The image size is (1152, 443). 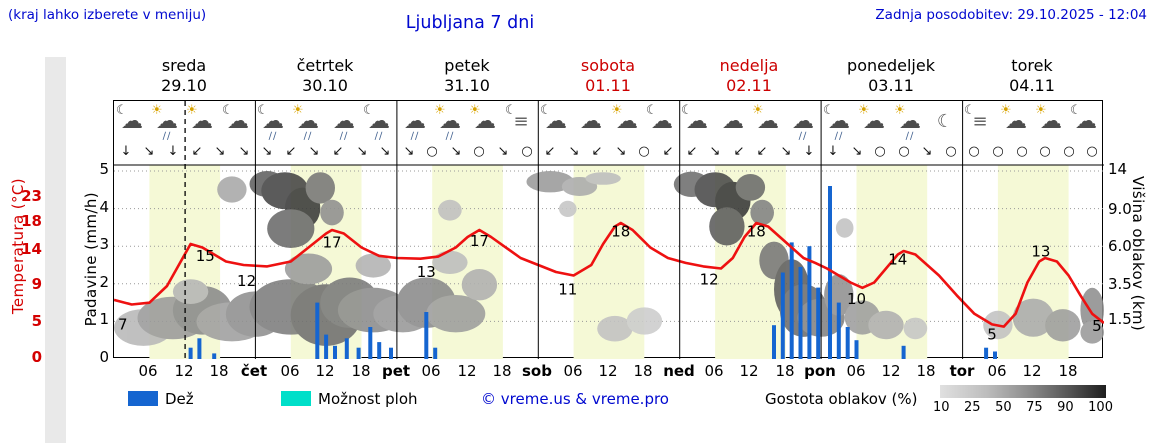 I want to click on day-header: torek 04.11, so click(x=1032, y=76).